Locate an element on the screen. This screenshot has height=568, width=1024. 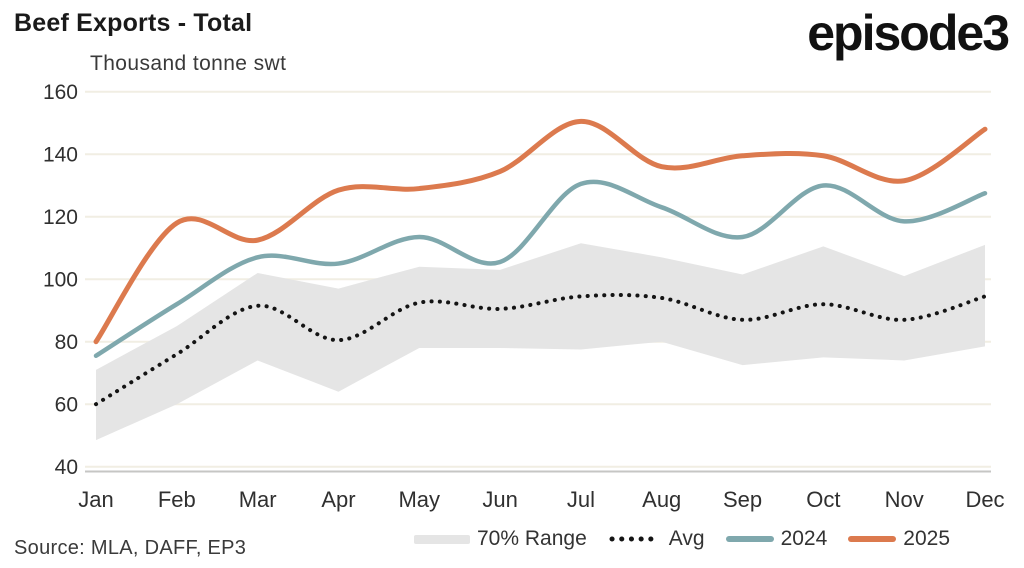
legend-label-2024: 2024 is located at coordinates (804, 538).